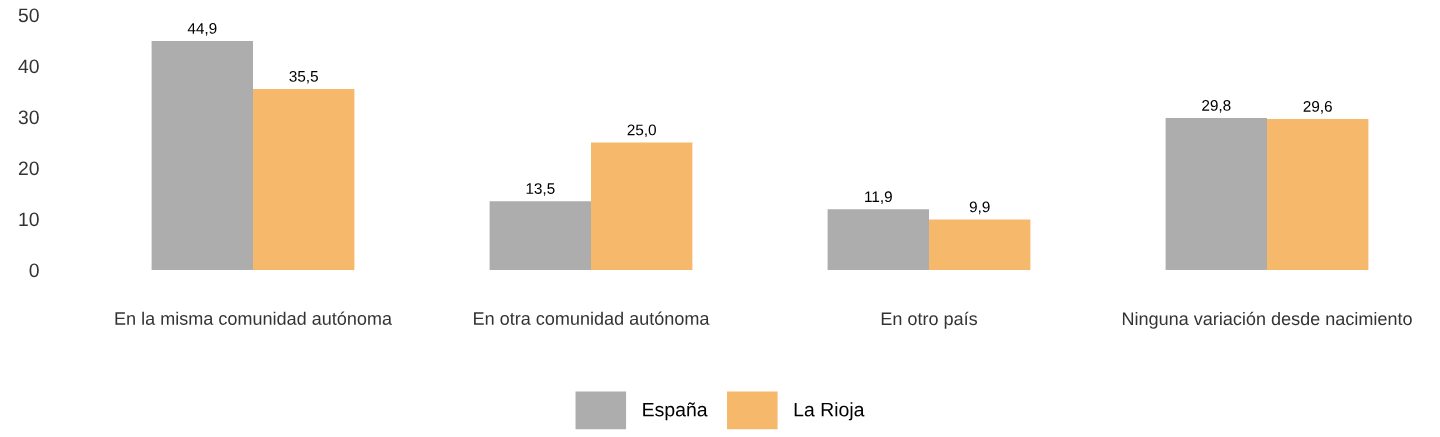 The height and width of the screenshot is (437, 1440). I want to click on data-label: 11,9, so click(878, 197).